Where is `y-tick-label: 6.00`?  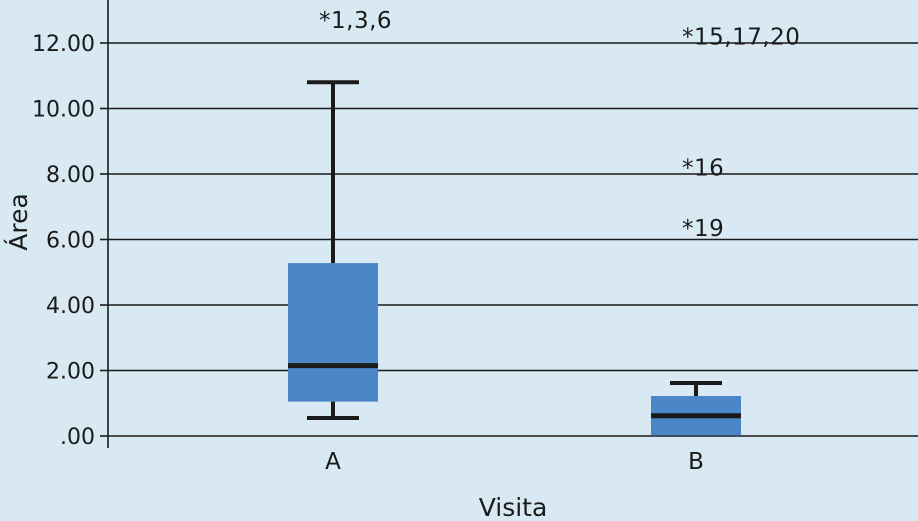
y-tick-label: 6.00 is located at coordinates (70, 241).